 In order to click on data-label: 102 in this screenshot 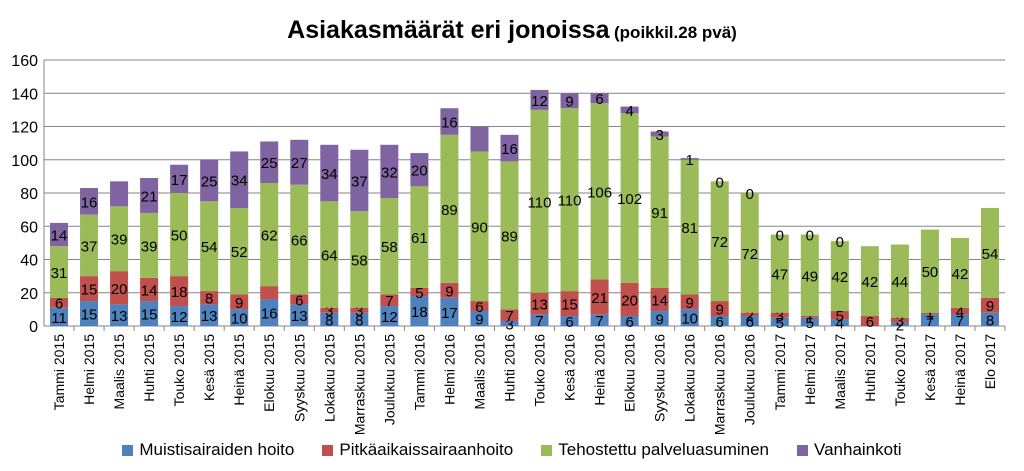, I will do `click(629, 199)`.